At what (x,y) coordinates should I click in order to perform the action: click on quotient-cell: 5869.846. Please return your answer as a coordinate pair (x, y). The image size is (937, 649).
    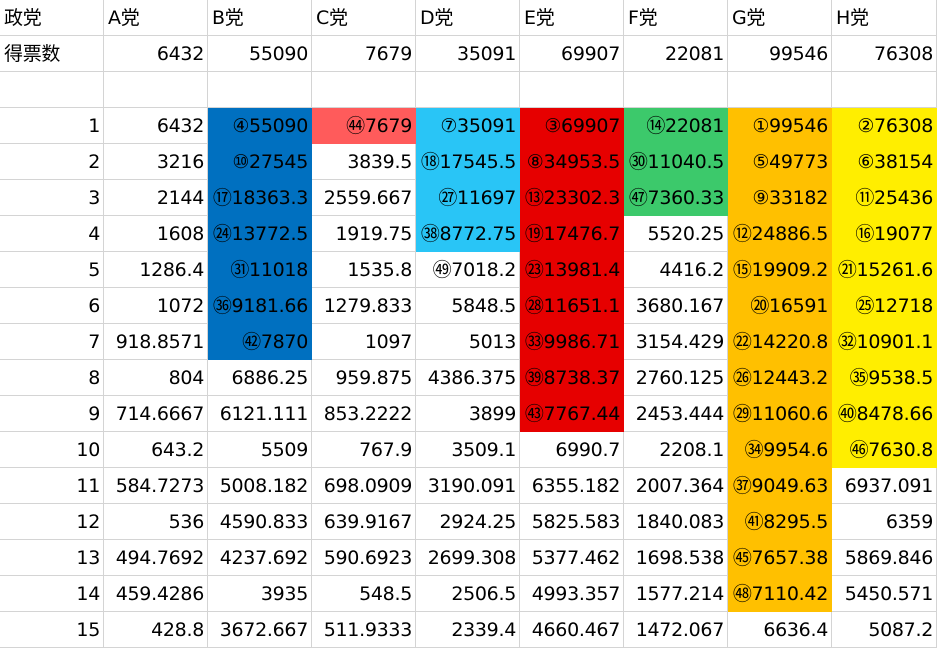
    Looking at the image, I should click on (884, 558).